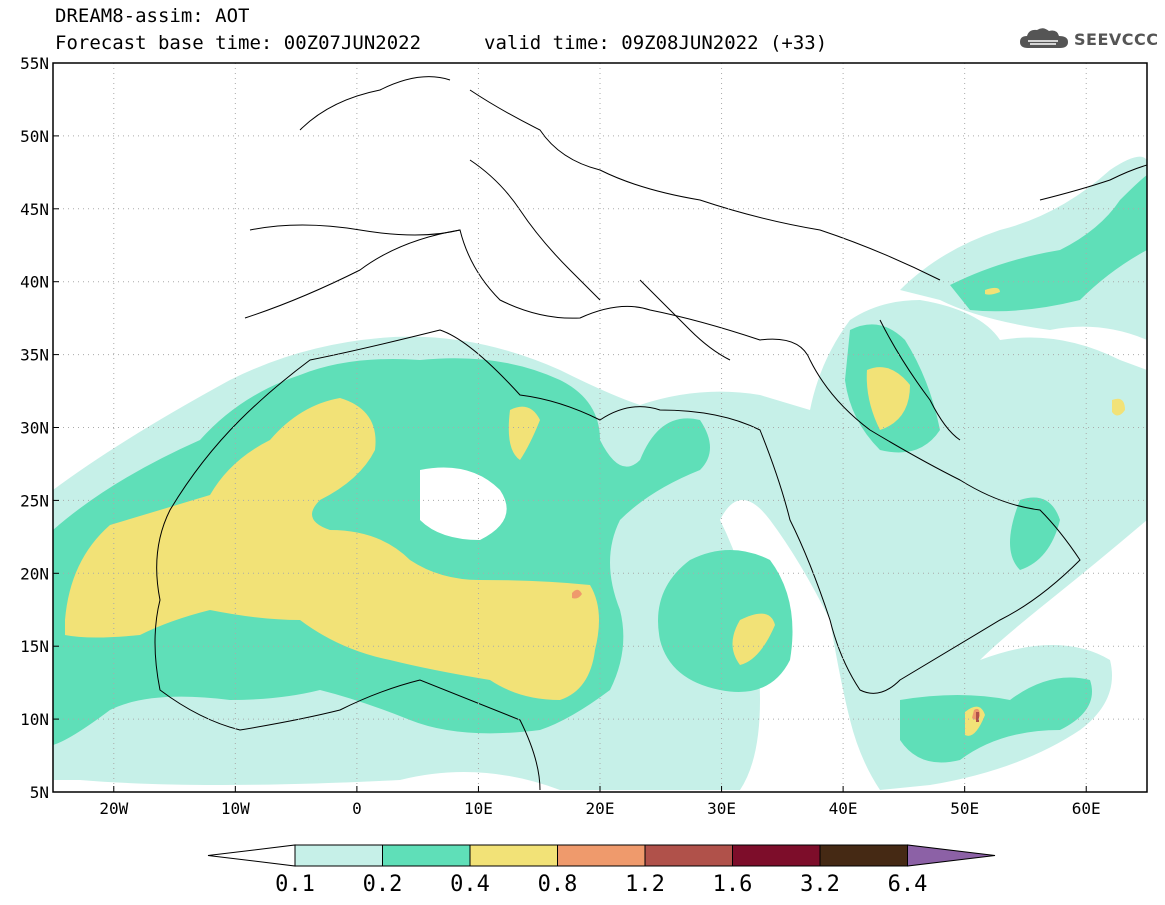 The image size is (1165, 905). I want to click on lon-label: 30E, so click(721, 808).